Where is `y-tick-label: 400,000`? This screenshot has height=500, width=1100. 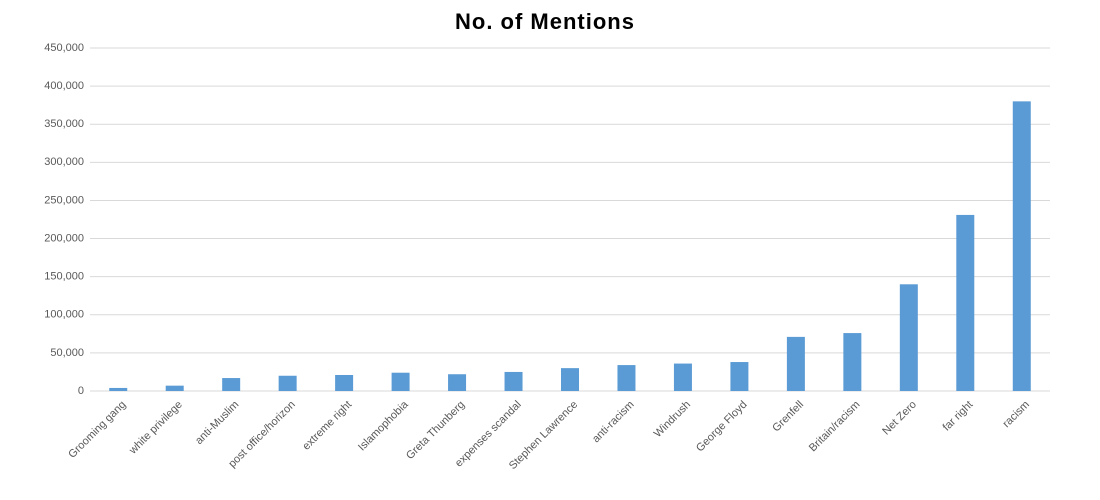
y-tick-label: 400,000 is located at coordinates (64, 86).